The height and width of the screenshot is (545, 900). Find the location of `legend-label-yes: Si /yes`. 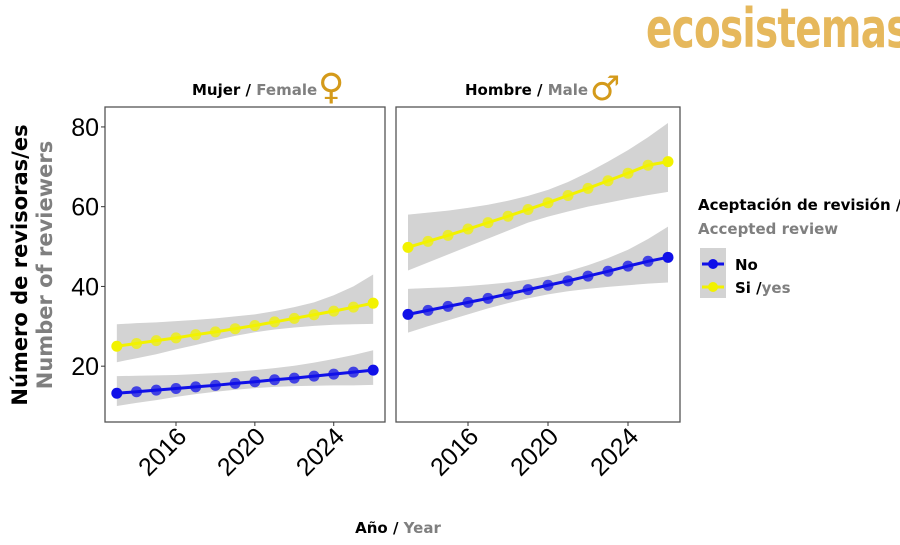

legend-label-yes: Si /yes is located at coordinates (763, 288).